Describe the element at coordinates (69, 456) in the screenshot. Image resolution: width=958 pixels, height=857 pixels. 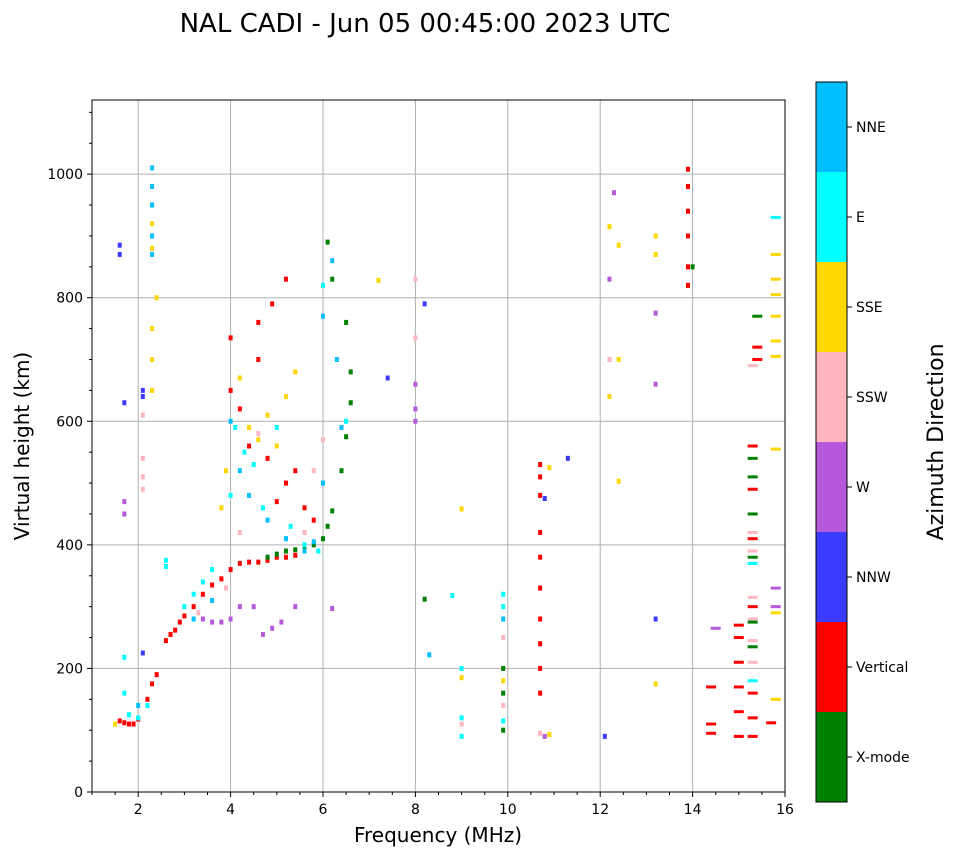
I see `y-axis-ticks: 0 200 400 600 800 1000` at that location.